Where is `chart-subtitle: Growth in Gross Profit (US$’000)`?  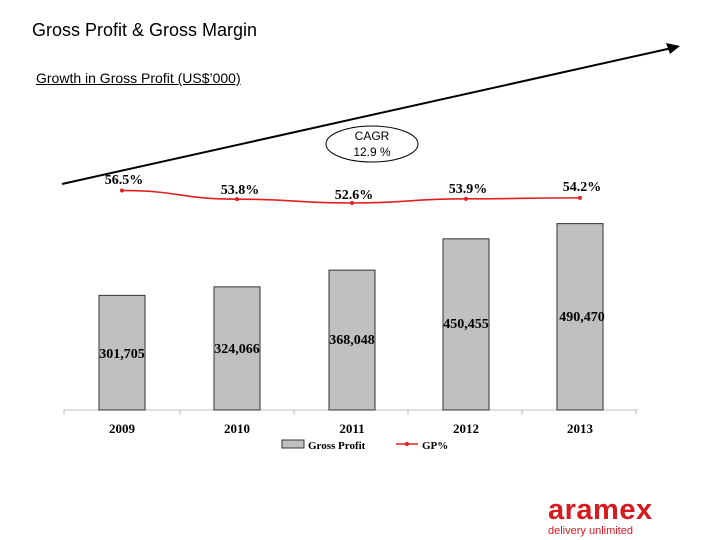
chart-subtitle: Growth in Gross Profit (US$’000) is located at coordinates (138, 78).